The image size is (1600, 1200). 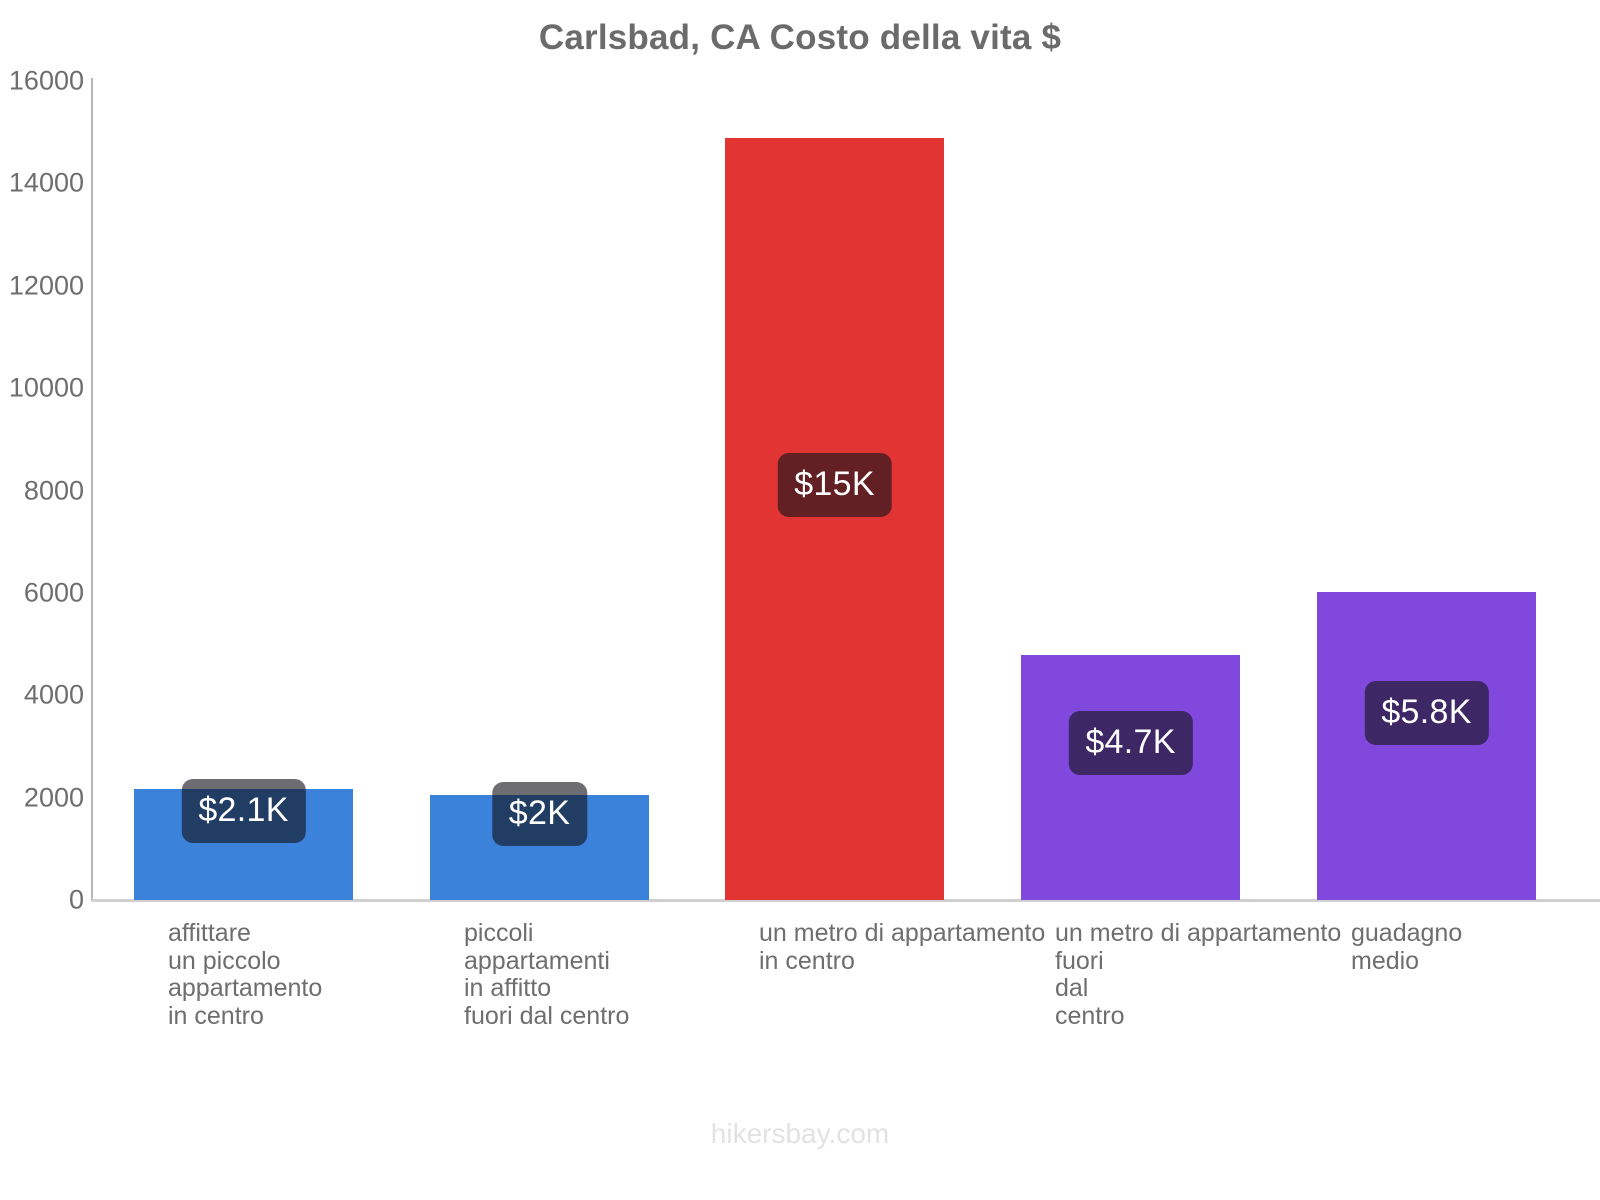 What do you see at coordinates (53, 694) in the screenshot?
I see `y-axis-tick-4000: 4000` at bounding box center [53, 694].